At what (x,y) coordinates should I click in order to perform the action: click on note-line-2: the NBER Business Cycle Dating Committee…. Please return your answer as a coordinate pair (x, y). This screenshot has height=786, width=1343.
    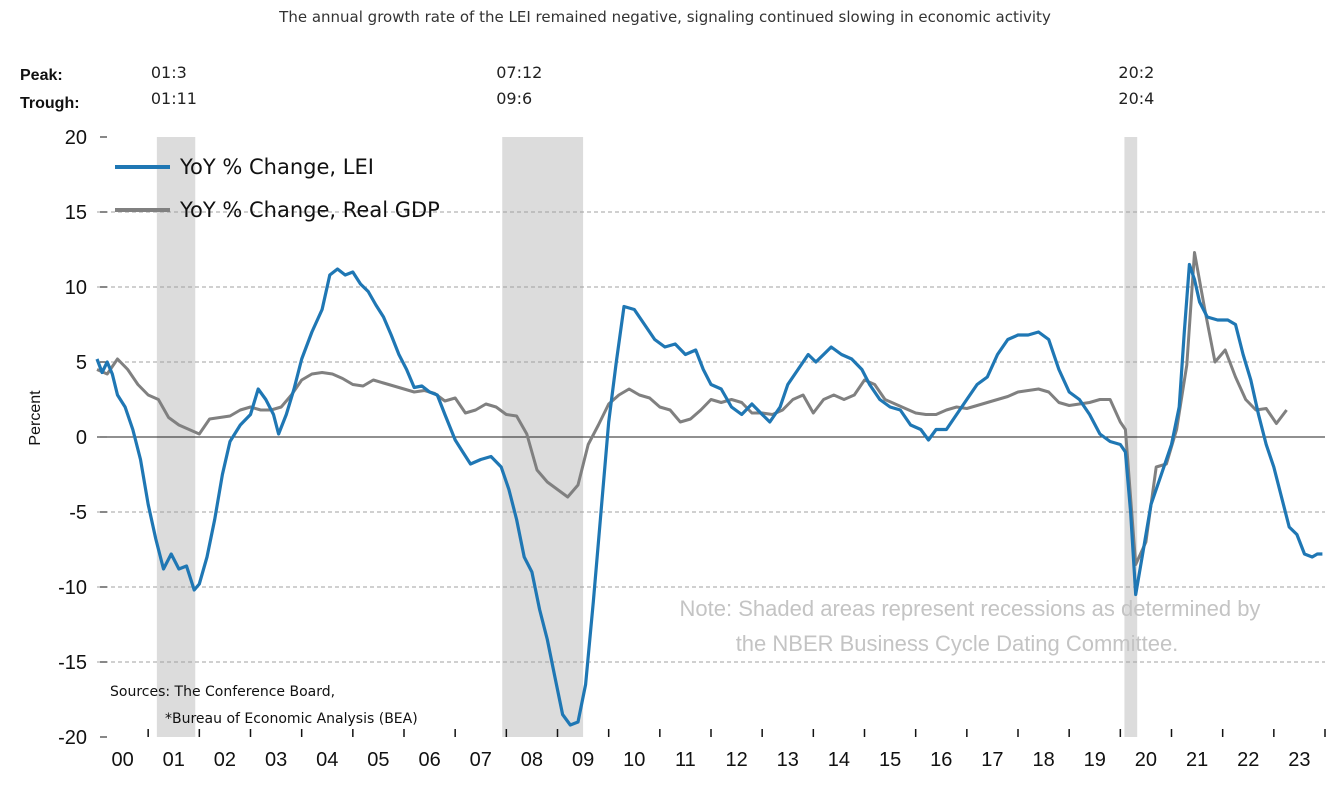
    Looking at the image, I should click on (957, 643).